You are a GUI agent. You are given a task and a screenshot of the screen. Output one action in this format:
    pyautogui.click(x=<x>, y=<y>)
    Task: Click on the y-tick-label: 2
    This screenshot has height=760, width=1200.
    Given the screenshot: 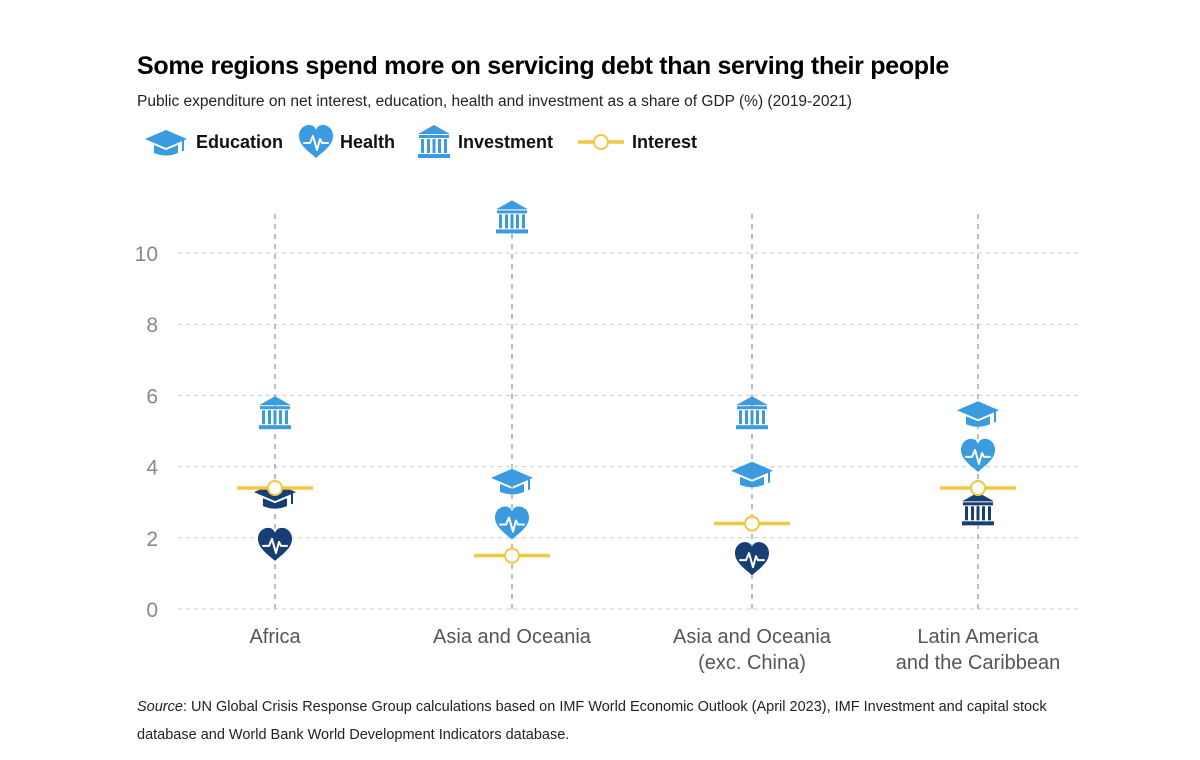 What is the action you would take?
    pyautogui.click(x=152, y=539)
    